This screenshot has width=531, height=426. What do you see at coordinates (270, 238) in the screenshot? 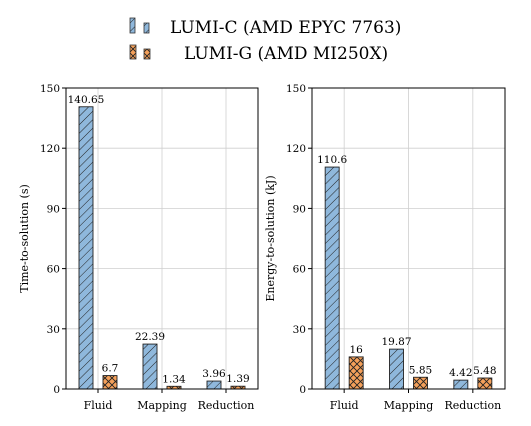
I see `y-axis-label: Energy-to-solution (kJ)` at bounding box center [270, 238].